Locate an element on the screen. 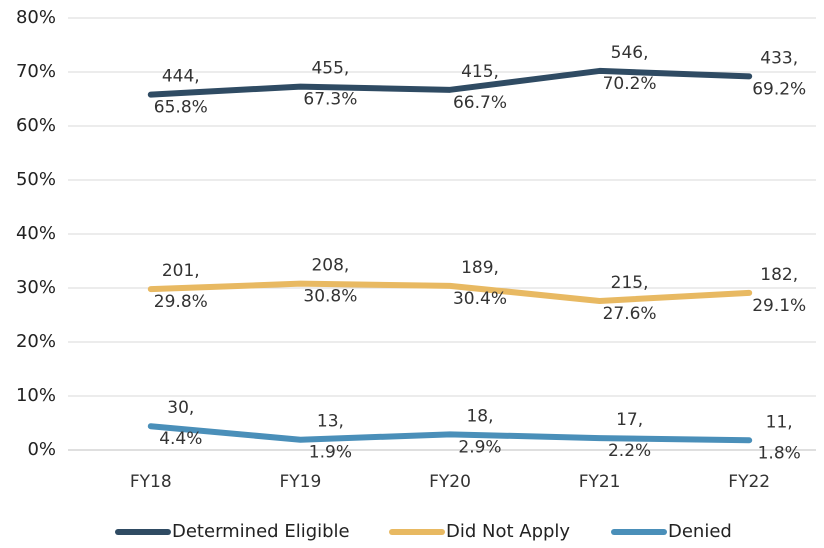  x-tick-label: FY21 is located at coordinates (600, 482).